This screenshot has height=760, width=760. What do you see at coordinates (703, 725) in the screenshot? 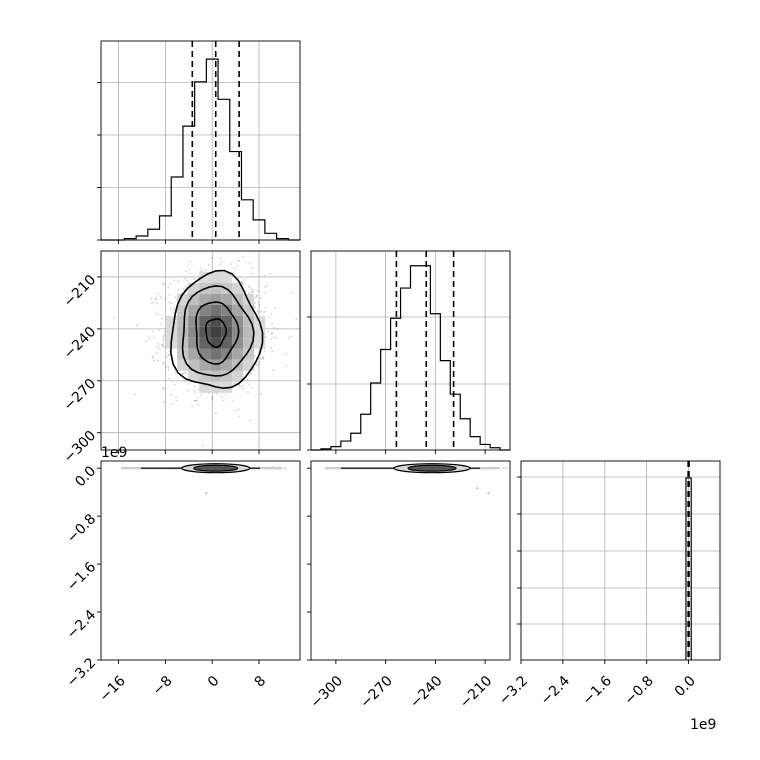
I see `x-offset-label-p3: 1e9` at bounding box center [703, 725].